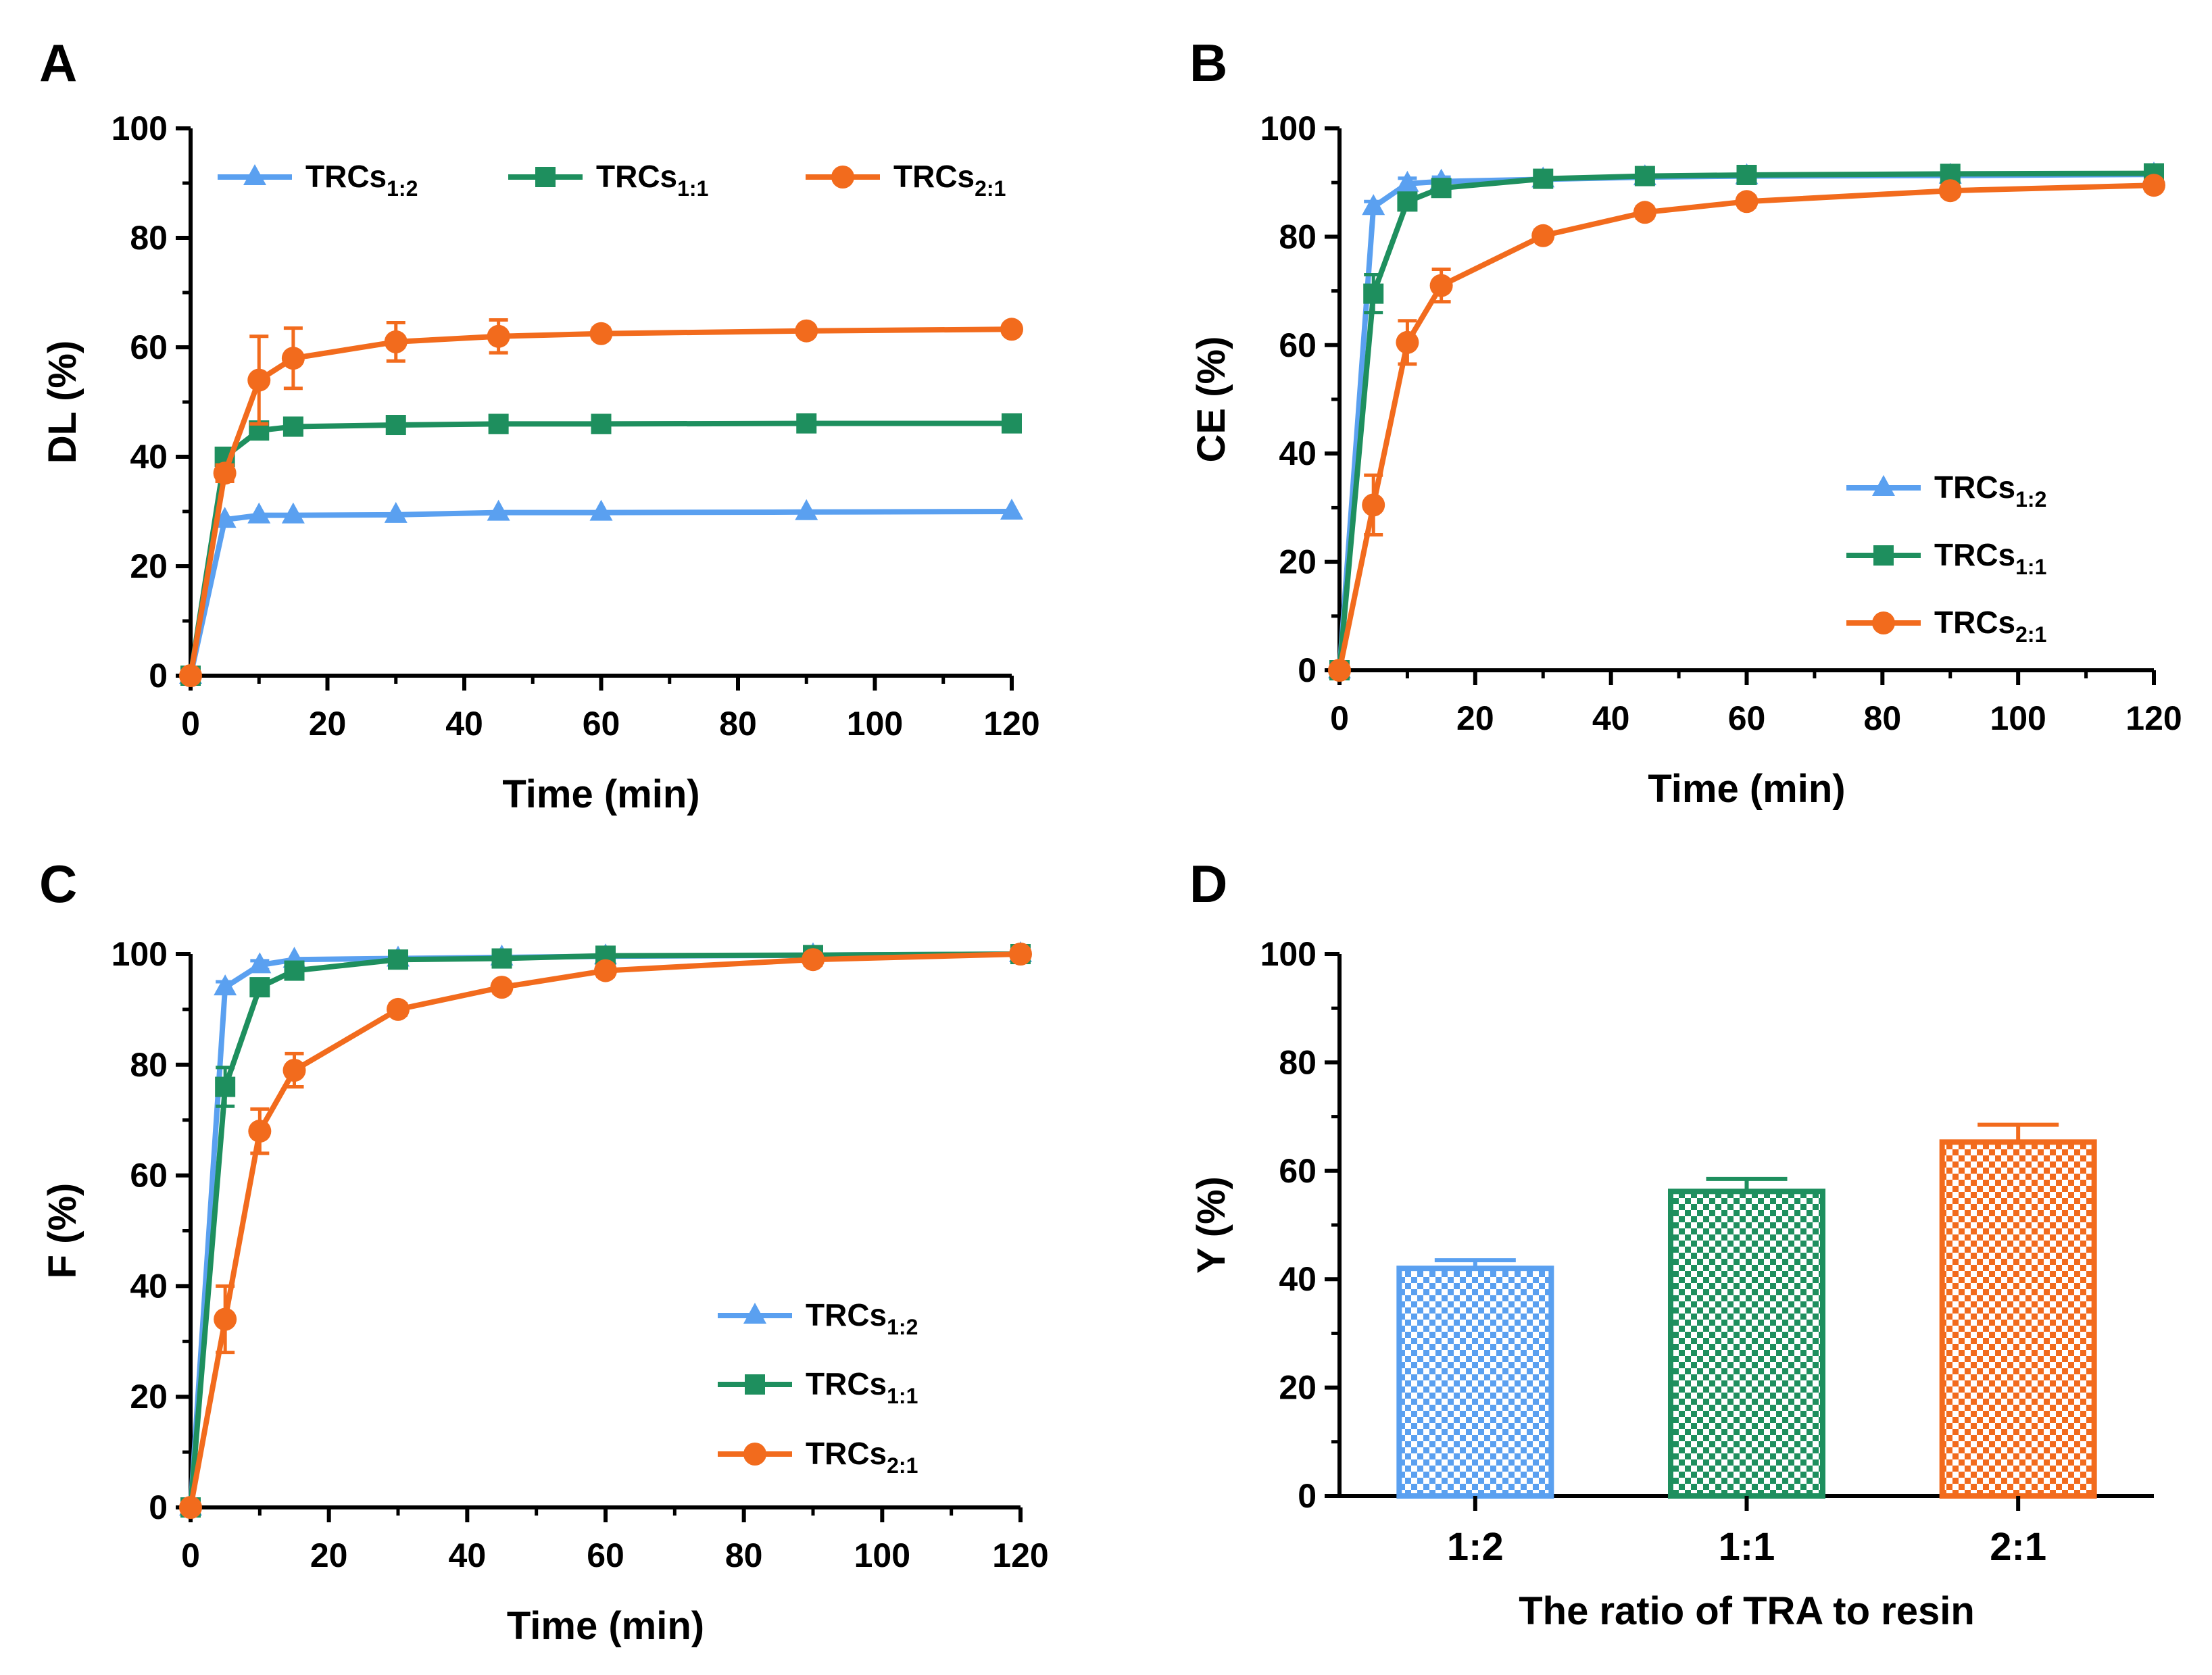 The width and height of the screenshot is (2212, 1675). I want to click on y-axis-title: F (%), so click(62, 1231).